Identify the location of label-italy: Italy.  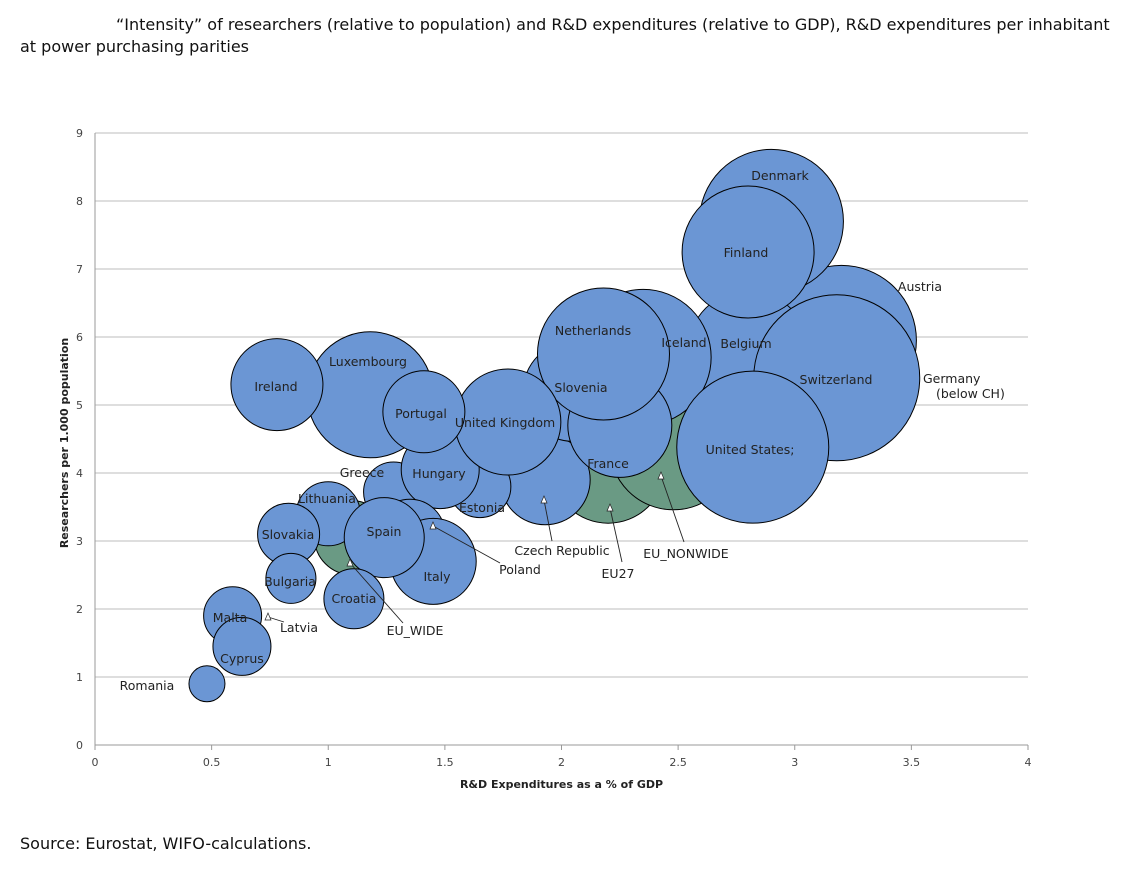
(437, 576).